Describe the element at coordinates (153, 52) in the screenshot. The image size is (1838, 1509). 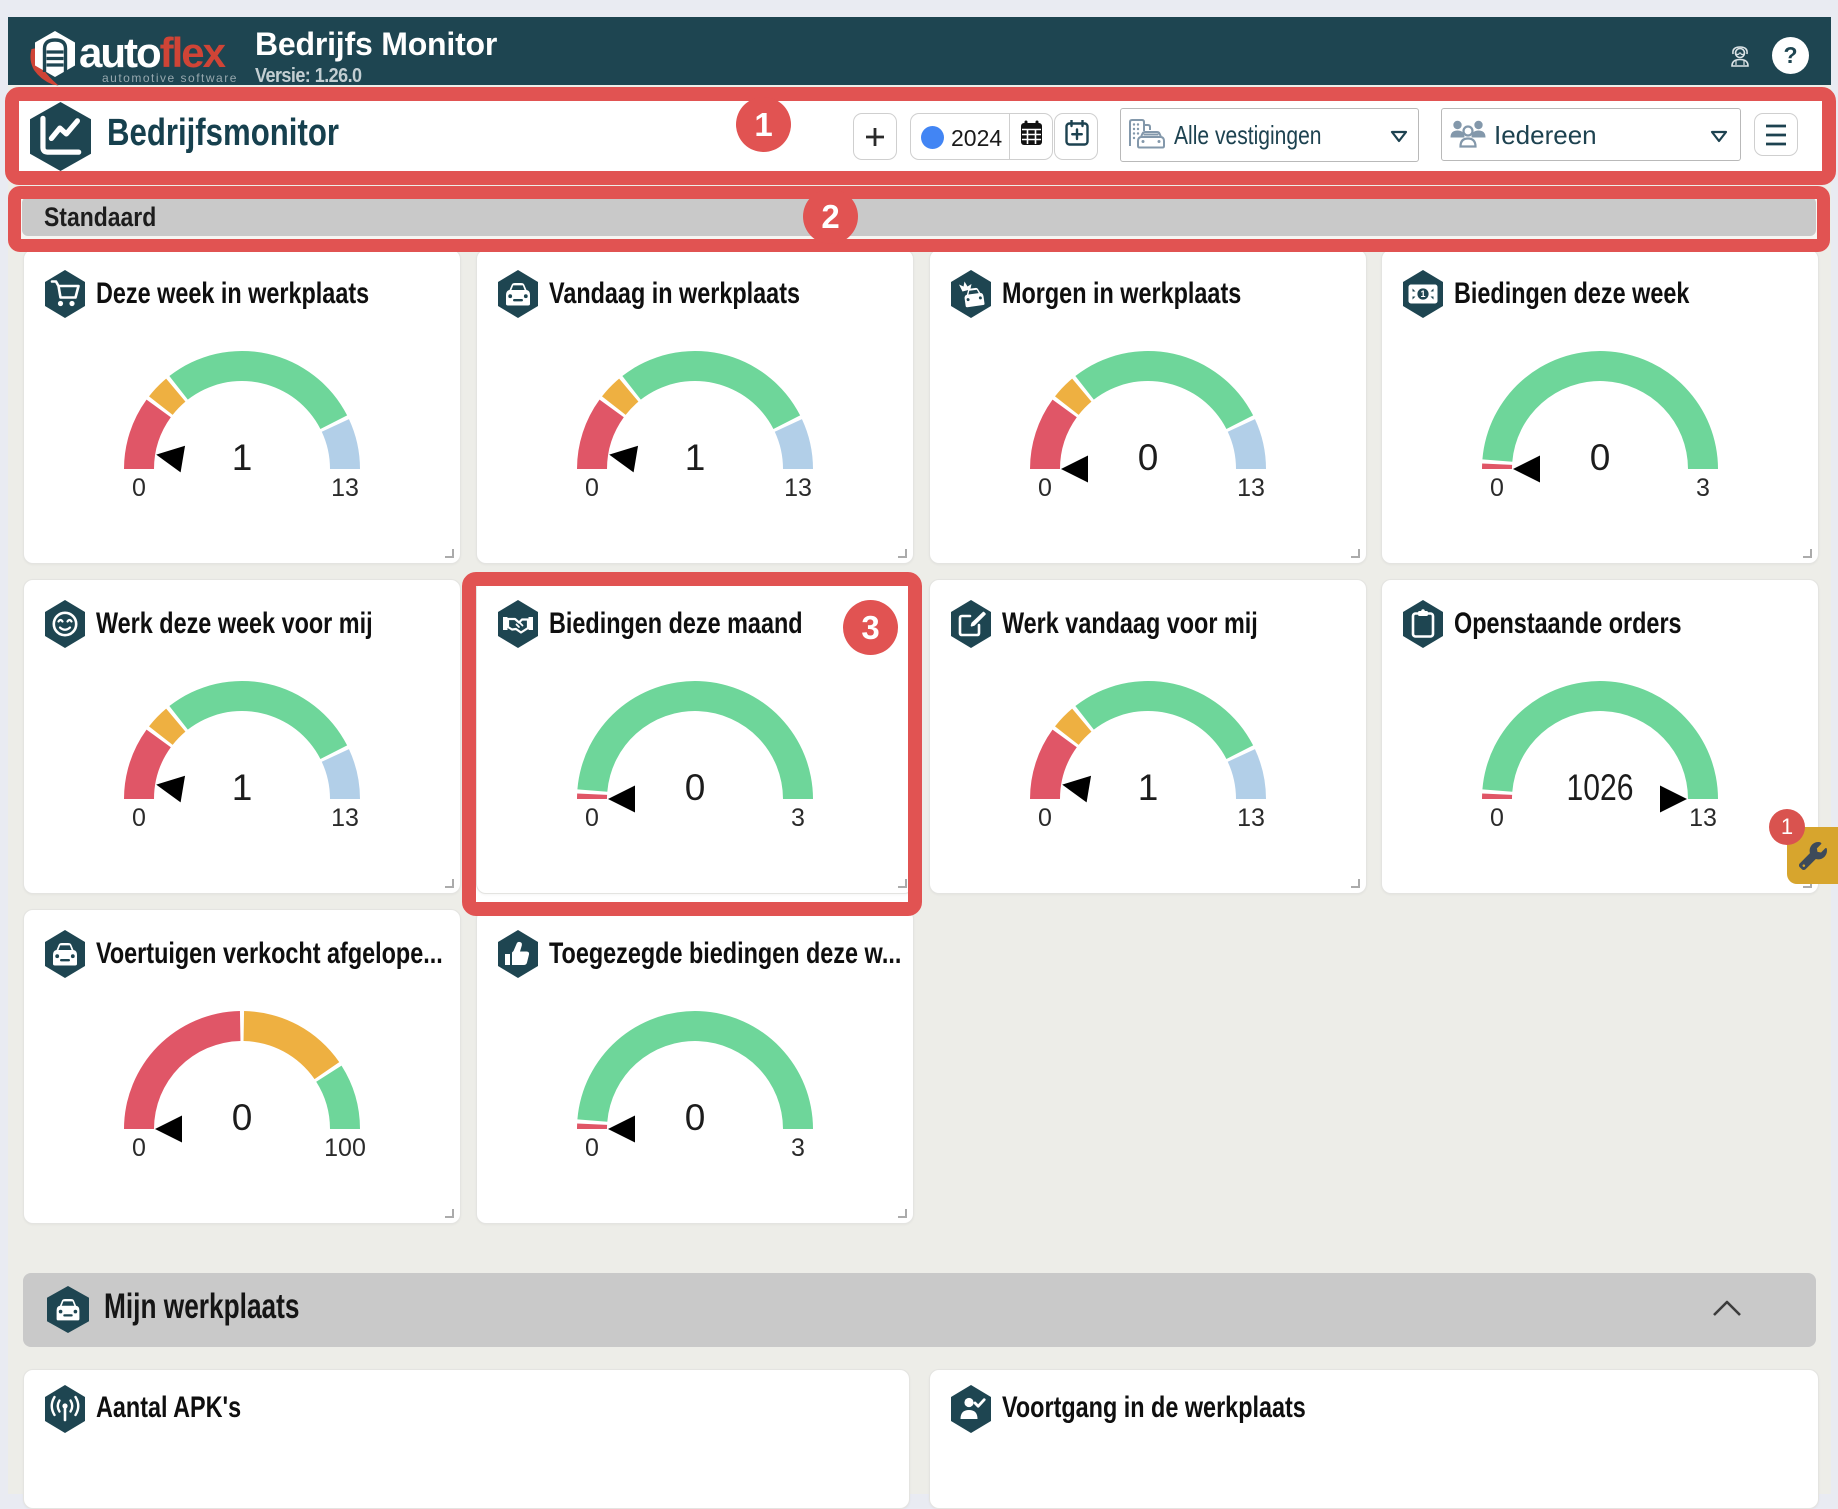
I see `svg-text: autoflex` at that location.